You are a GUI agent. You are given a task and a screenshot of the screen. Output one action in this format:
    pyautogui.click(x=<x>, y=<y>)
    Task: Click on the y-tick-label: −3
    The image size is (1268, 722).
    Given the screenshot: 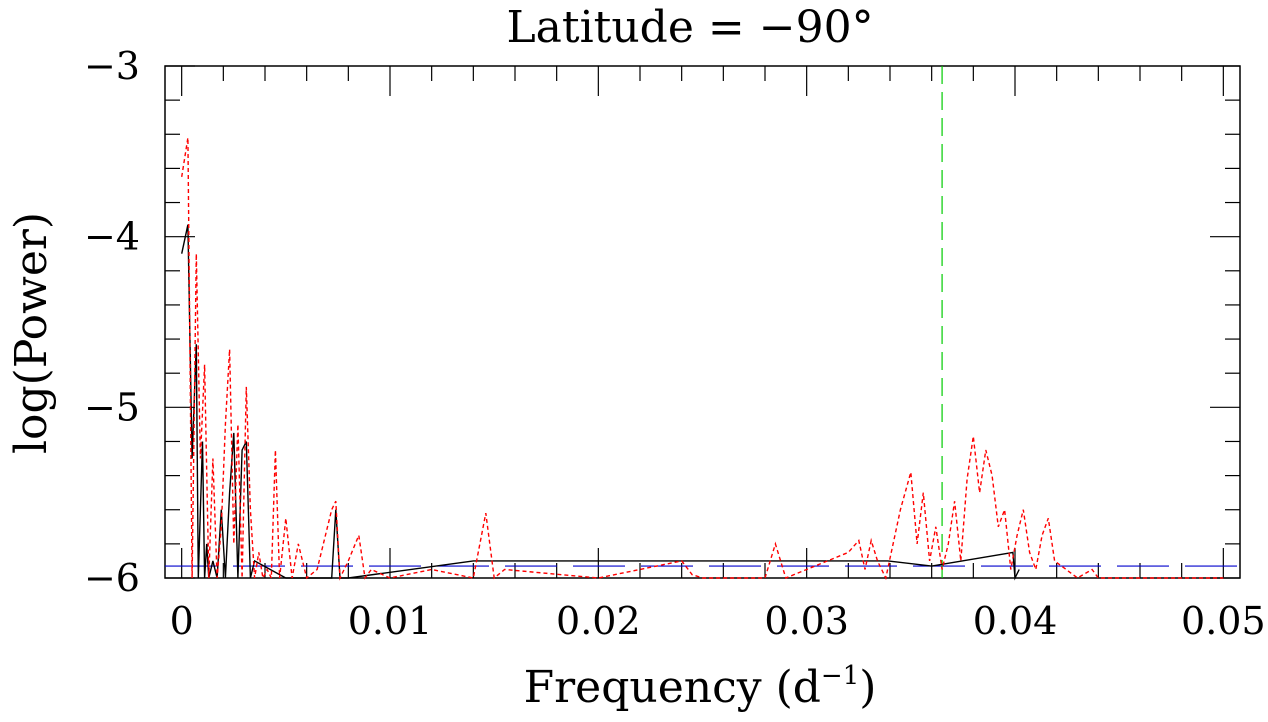 What is the action you would take?
    pyautogui.click(x=112, y=66)
    